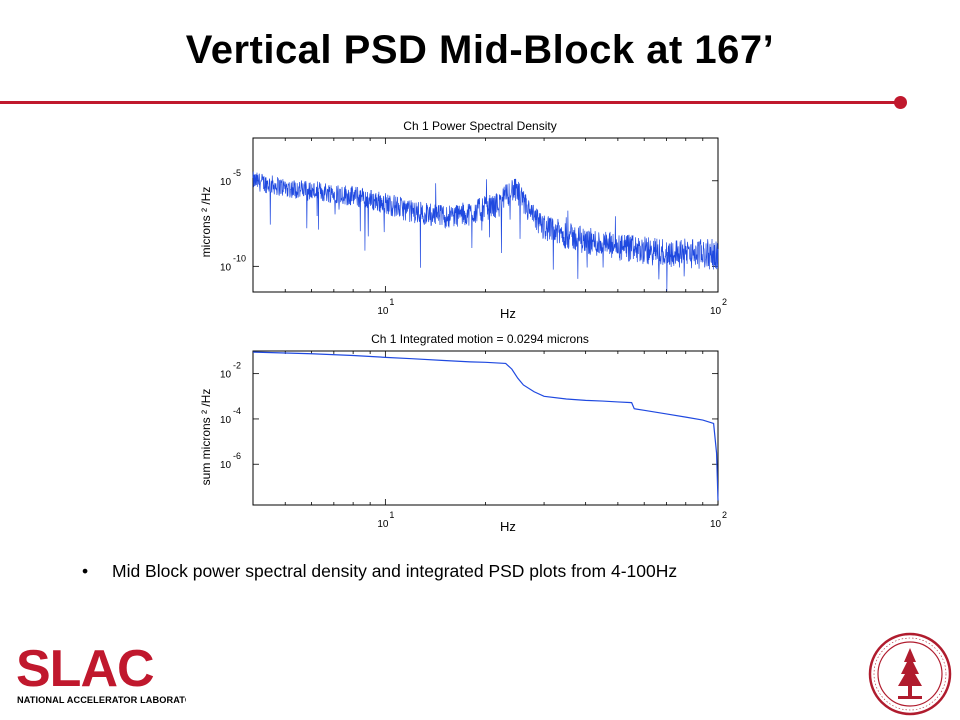 The image size is (960, 720). What do you see at coordinates (237, 366) in the screenshot?
I see `y-tick-label-exponent: -2` at bounding box center [237, 366].